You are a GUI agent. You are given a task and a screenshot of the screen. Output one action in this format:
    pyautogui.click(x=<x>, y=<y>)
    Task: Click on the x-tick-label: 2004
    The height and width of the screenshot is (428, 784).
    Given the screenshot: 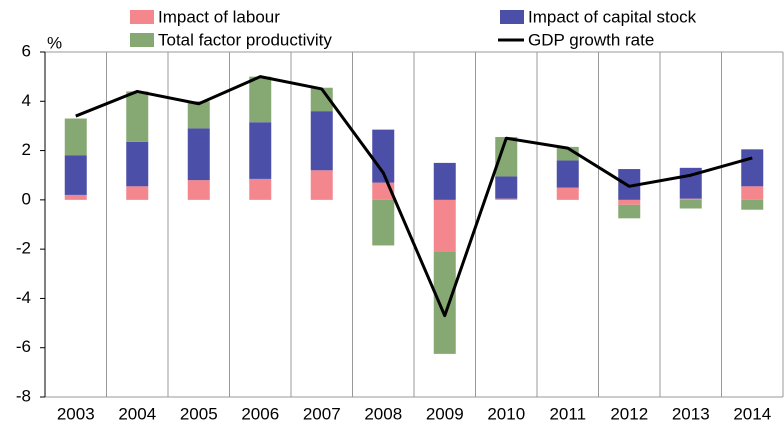 What is the action you would take?
    pyautogui.click(x=137, y=413)
    